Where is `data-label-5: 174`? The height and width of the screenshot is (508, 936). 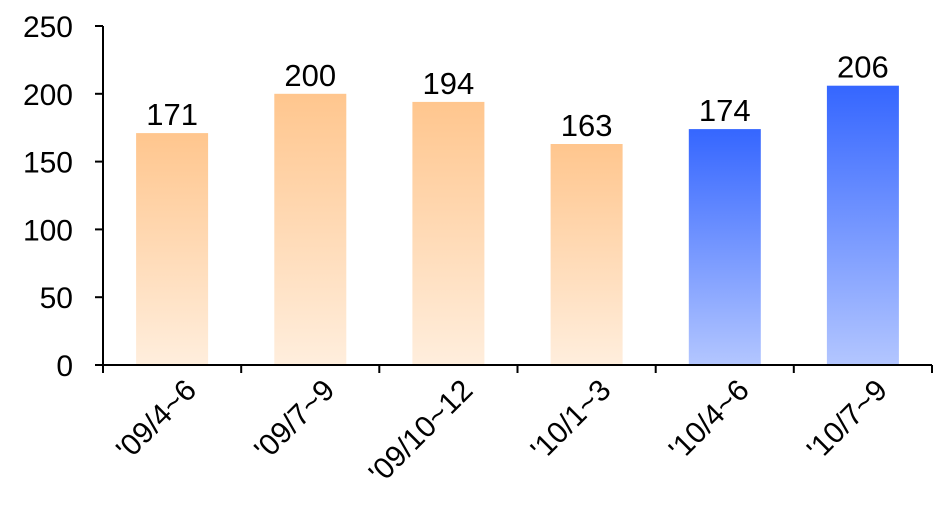 data-label-5: 174 is located at coordinates (725, 110).